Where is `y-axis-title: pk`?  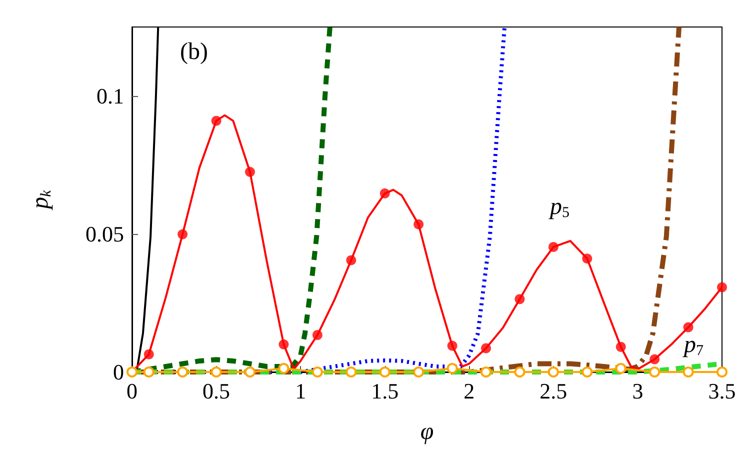
y-axis-title: pk is located at coordinates (41, 200).